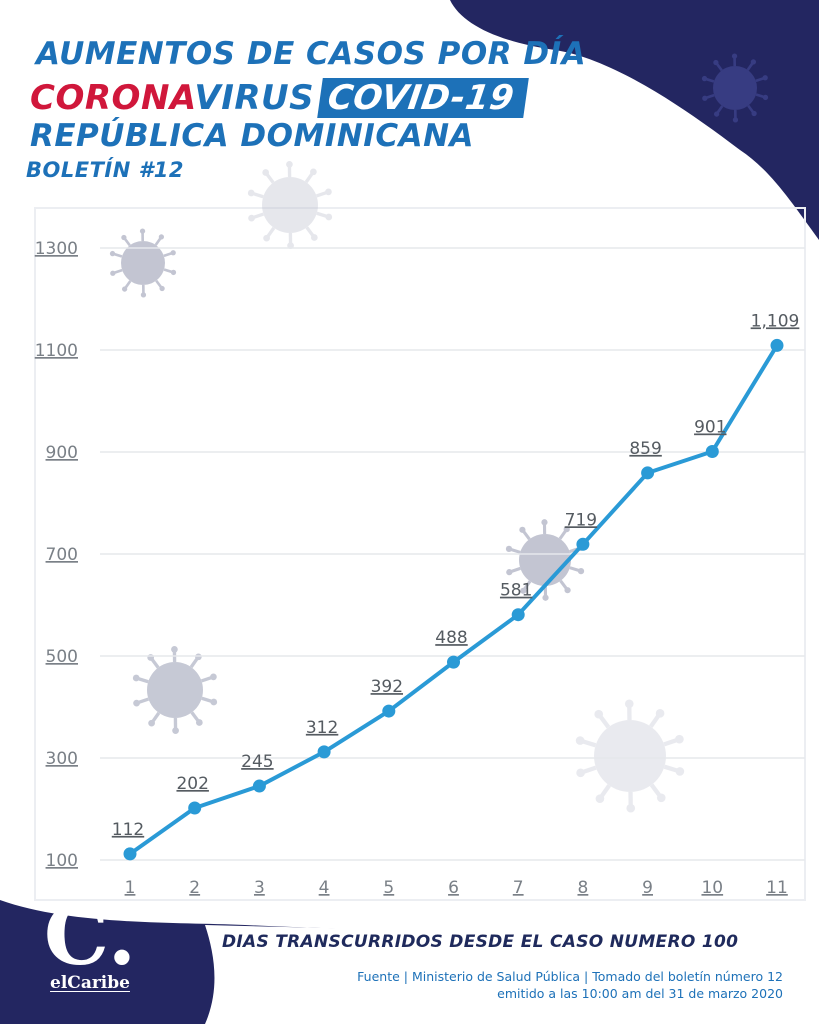  I want to click on y-axis-ticks: 100 300 500 700 900 1100 1300, so click(56, 555).